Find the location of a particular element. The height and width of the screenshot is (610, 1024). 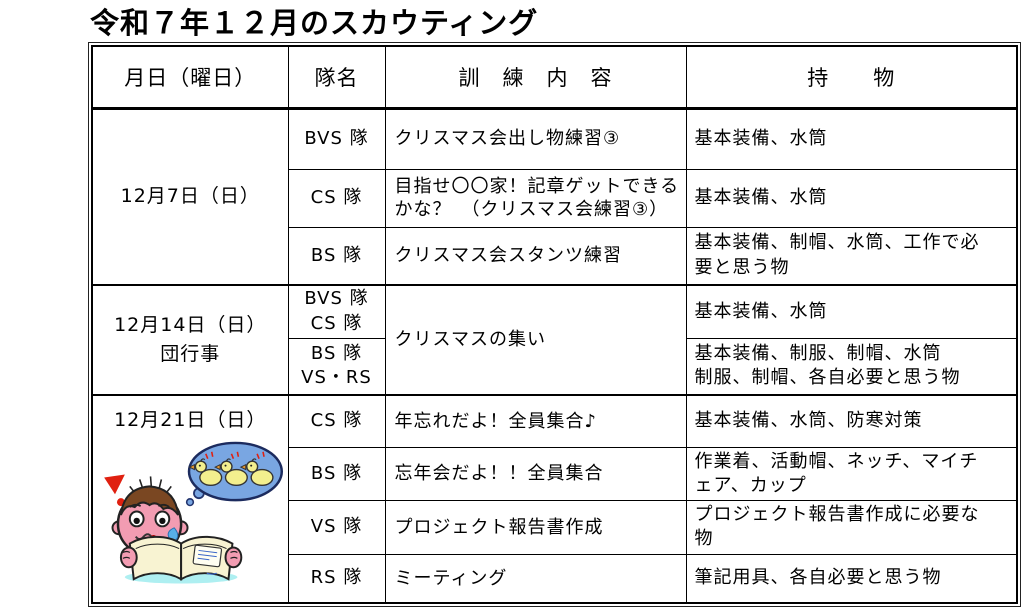

table-row: BS 隊 忘年会だよ！！全員集合 作業着、活動帽、ネッチ、マイチ ェア、カップ is located at coordinates (555, 474).